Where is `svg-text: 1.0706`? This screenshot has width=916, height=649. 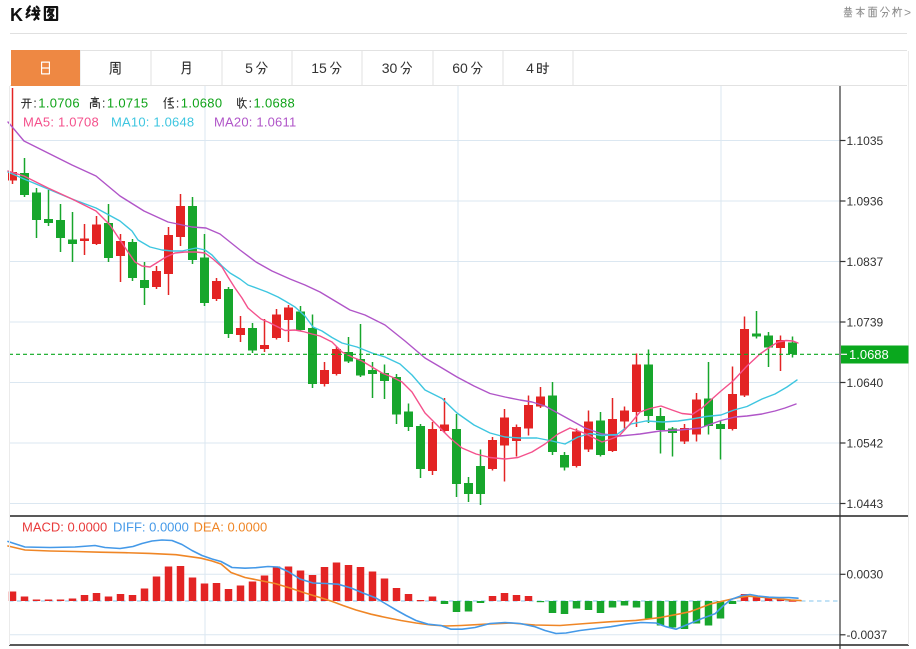 svg-text: 1.0706 is located at coordinates (59, 103).